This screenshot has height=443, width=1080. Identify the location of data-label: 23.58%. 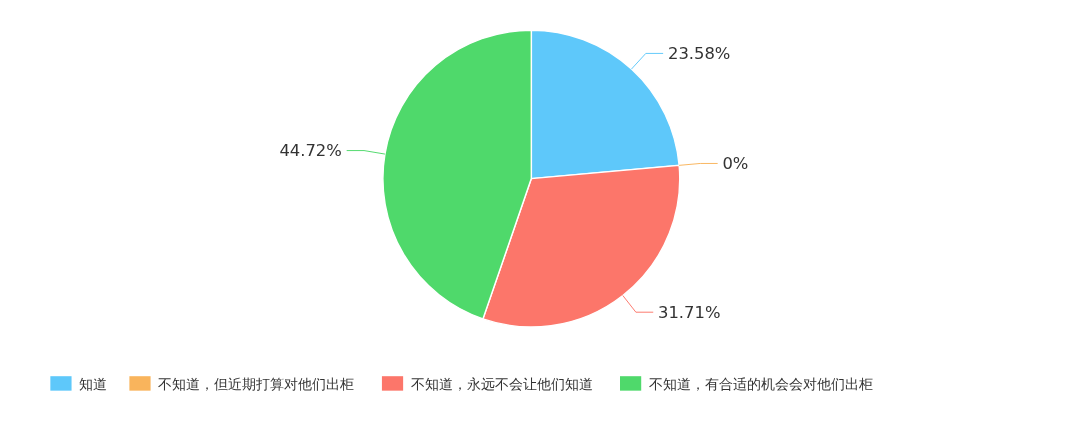
(699, 54).